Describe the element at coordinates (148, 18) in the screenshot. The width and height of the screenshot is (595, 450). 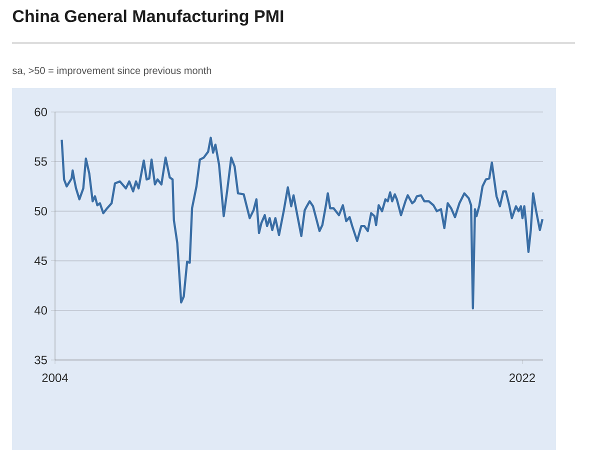
I see `chart-title: China General Manufacturing PMI` at that location.